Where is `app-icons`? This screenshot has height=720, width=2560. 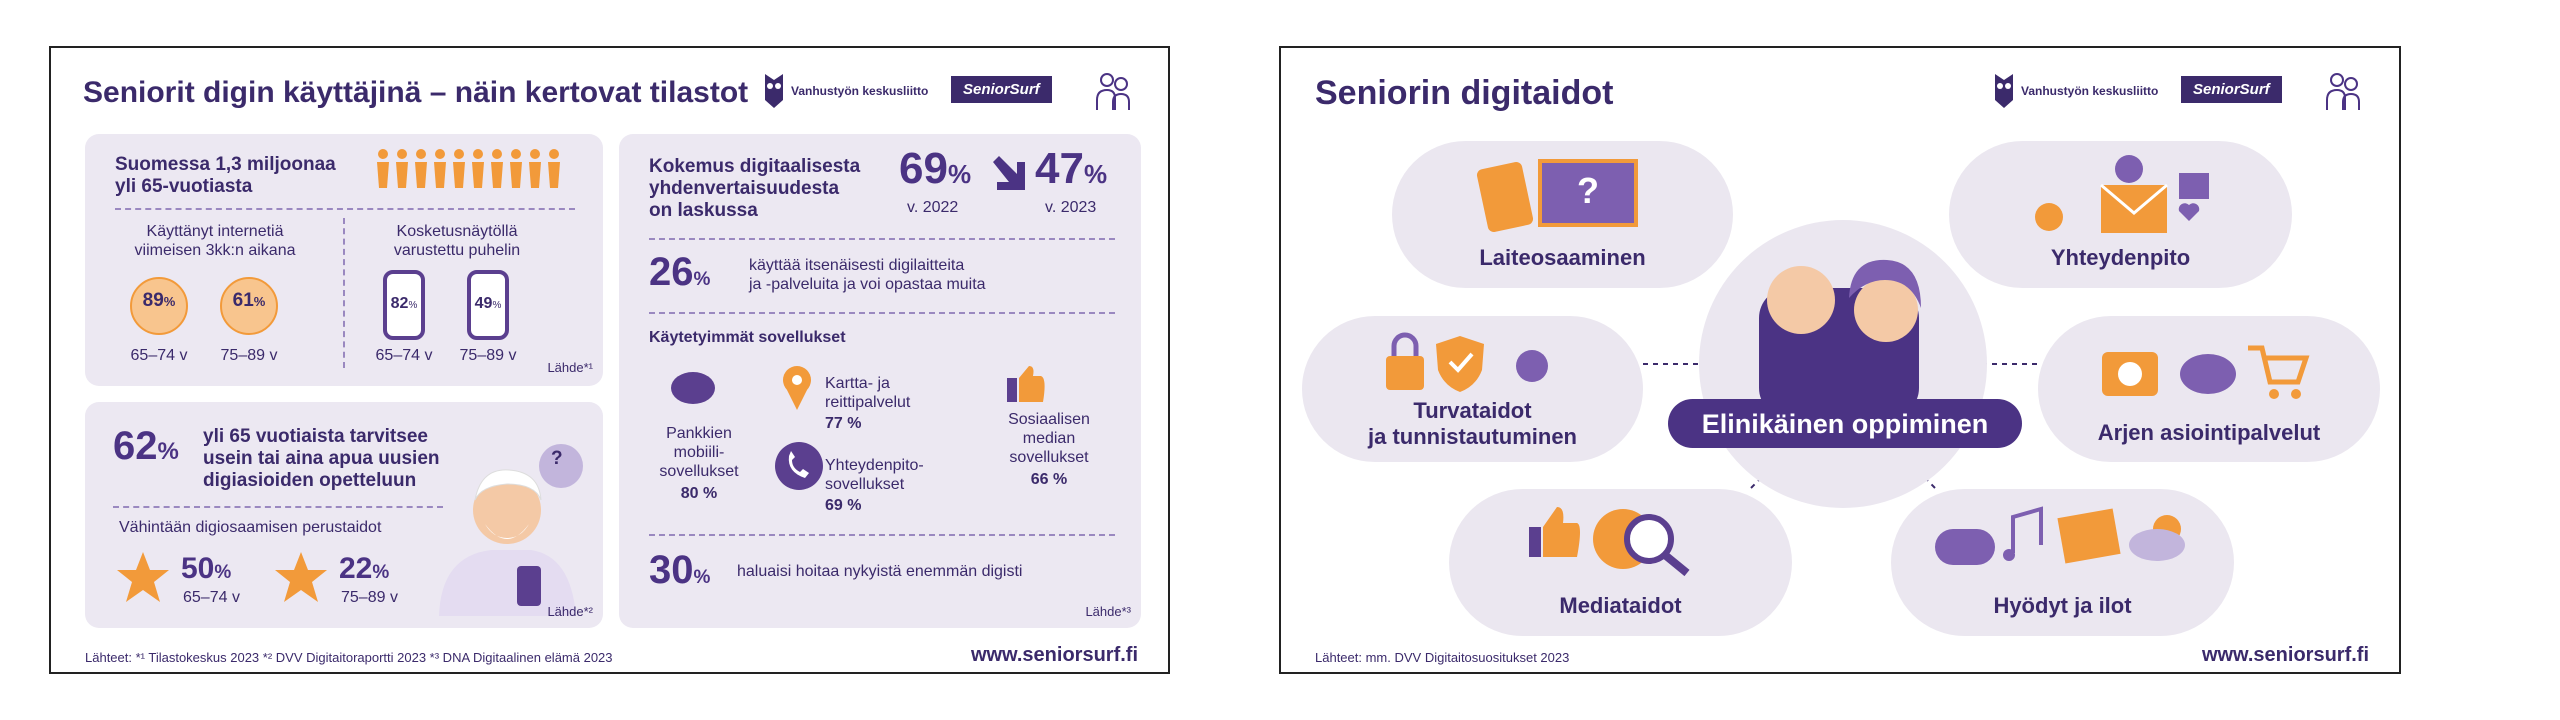
app-icons is located at coordinates (858, 428).